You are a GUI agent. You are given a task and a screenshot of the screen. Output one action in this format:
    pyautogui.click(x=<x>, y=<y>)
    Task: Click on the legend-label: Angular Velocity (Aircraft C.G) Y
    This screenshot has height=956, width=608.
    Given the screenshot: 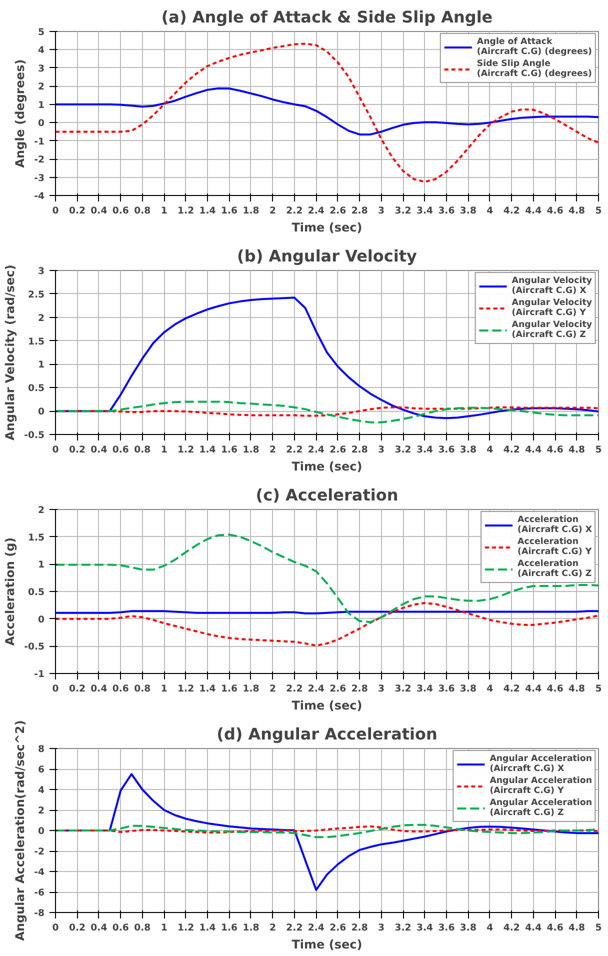 What is the action you would take?
    pyautogui.click(x=552, y=308)
    